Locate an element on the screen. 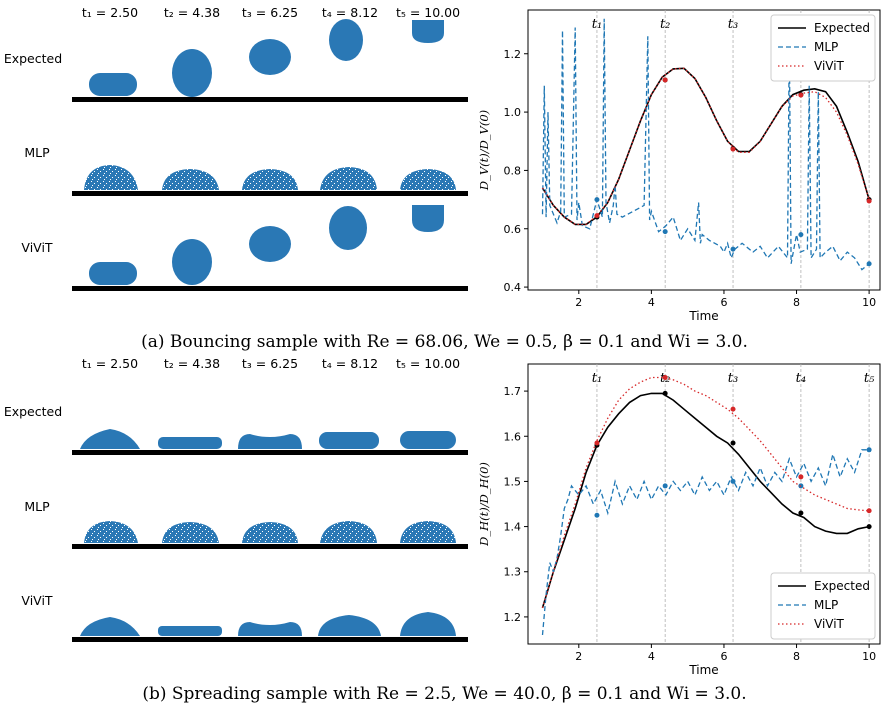 Image resolution: width=889 pixels, height=711 pixels. row-label-b-mlp: MLP is located at coordinates (37, 506).